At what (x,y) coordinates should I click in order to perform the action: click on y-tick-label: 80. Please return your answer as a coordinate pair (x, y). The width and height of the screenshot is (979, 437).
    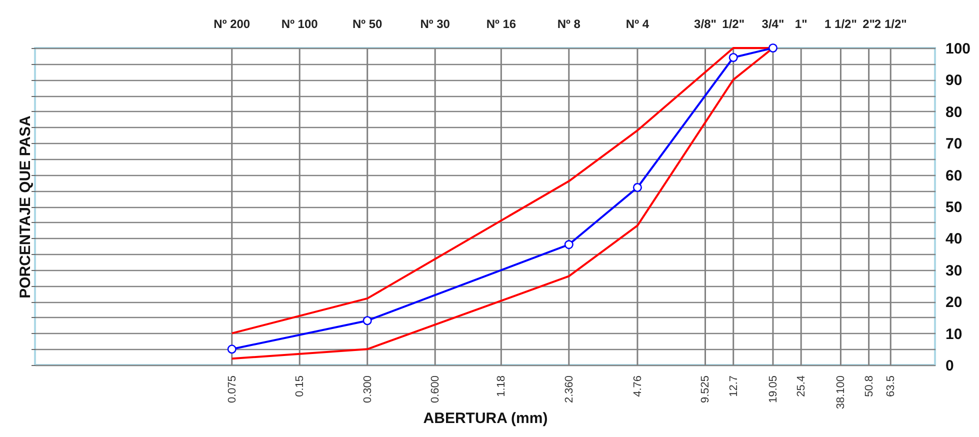
    Looking at the image, I should click on (954, 112).